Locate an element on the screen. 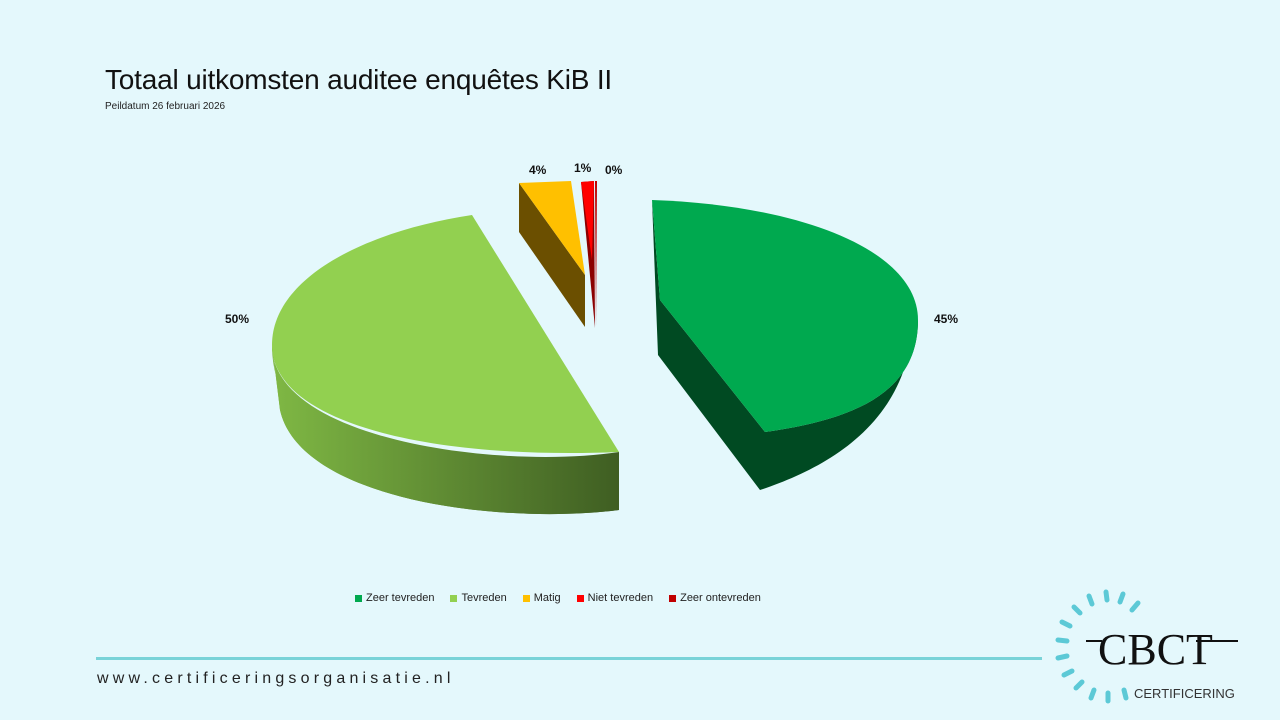 Image resolution: width=1280 pixels, height=720 pixels. legend-item-tevreden: Tevreden is located at coordinates (478, 598).